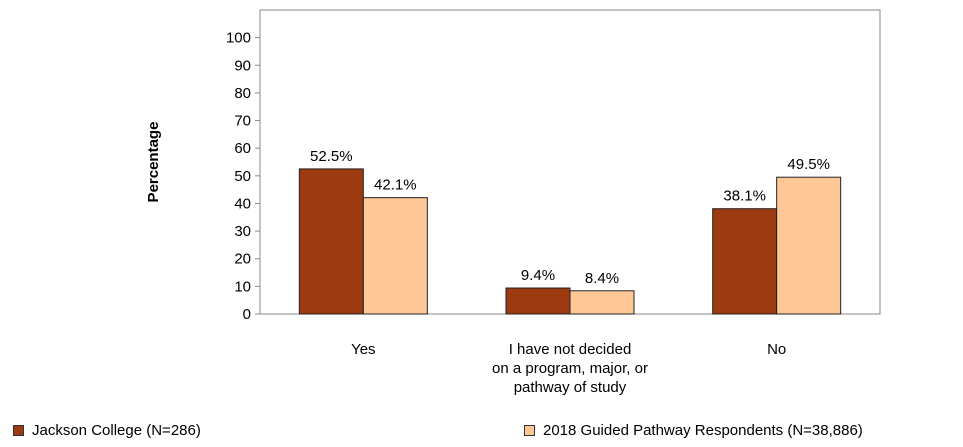 Image resolution: width=963 pixels, height=447 pixels. I want to click on y-tick-label: 20, so click(242, 259).